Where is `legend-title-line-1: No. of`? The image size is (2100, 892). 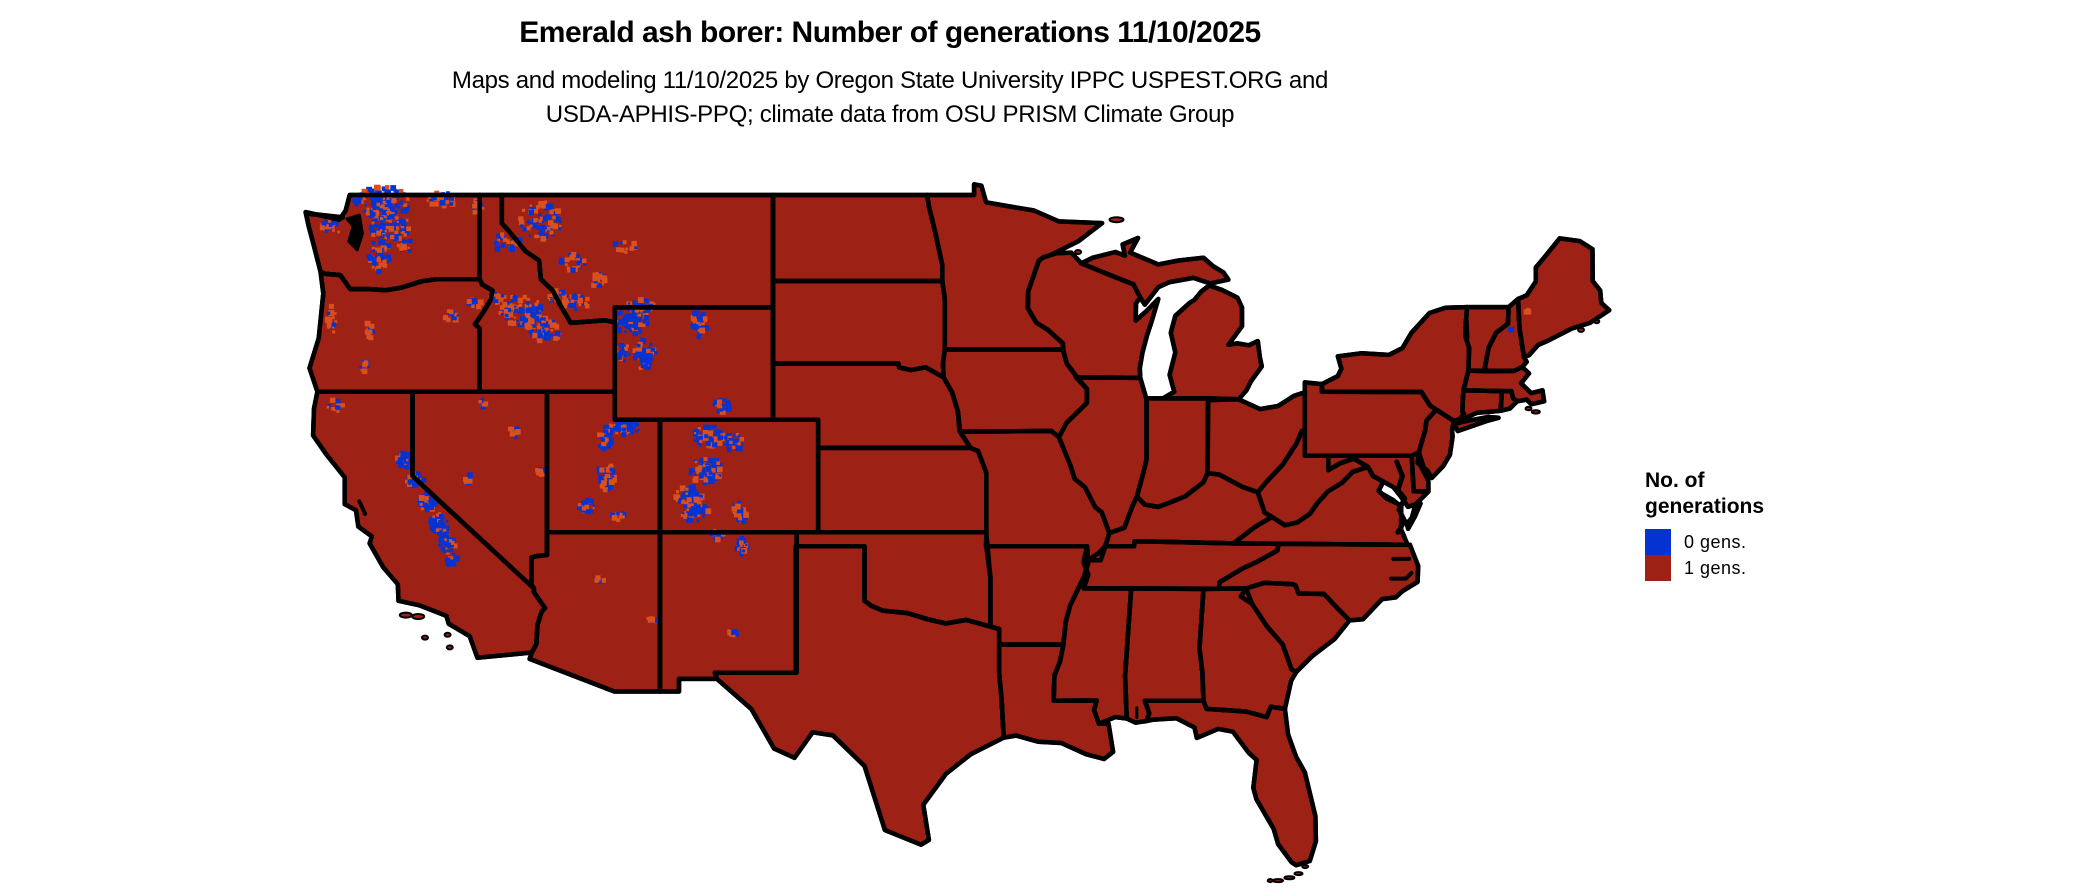 legend-title-line-1: No. of is located at coordinates (1675, 480).